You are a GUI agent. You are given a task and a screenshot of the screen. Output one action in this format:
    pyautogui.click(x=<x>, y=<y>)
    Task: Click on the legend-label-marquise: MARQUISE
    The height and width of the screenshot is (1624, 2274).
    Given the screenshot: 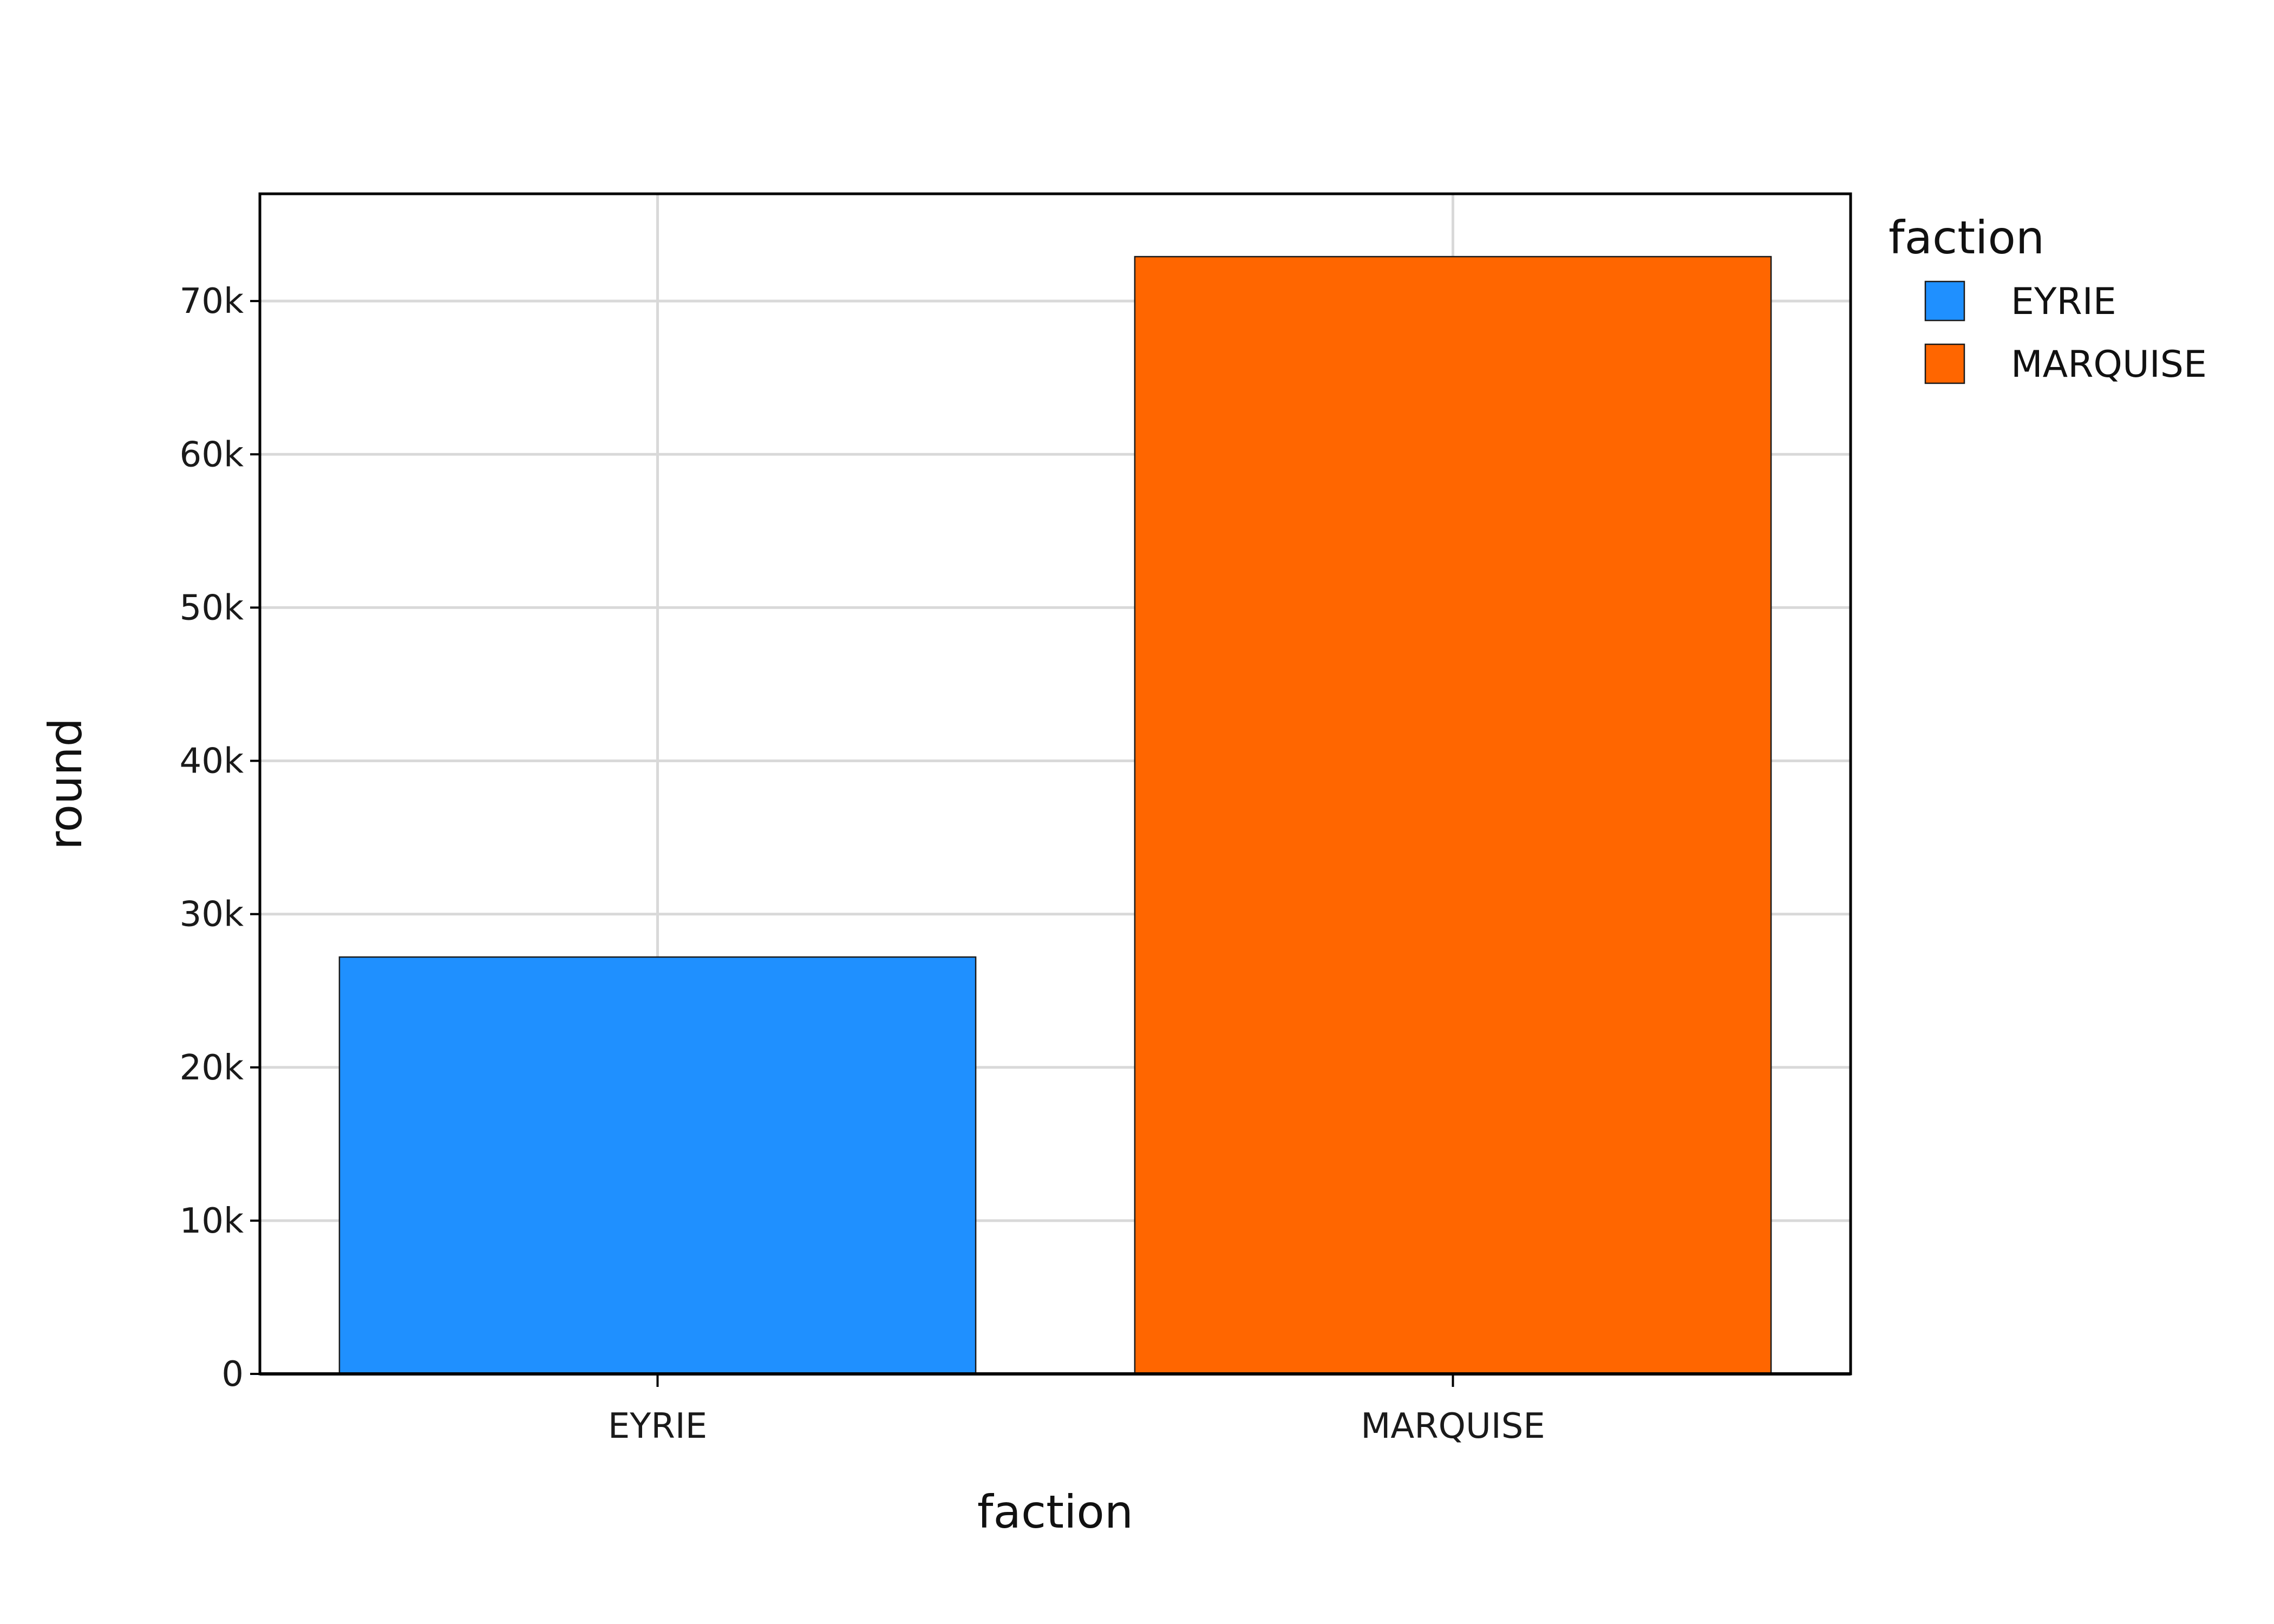 What is the action you would take?
    pyautogui.click(x=2109, y=365)
    